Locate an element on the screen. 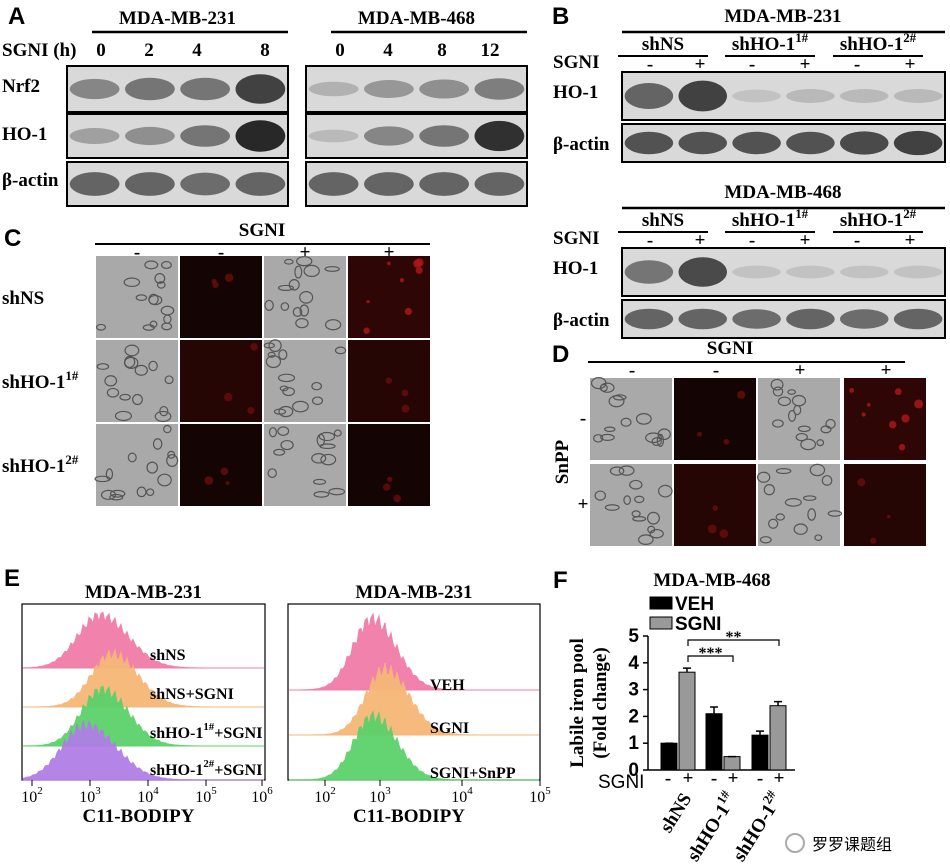 This screenshot has height=868, width=950. y-tick-label: 5 is located at coordinates (633, 636).